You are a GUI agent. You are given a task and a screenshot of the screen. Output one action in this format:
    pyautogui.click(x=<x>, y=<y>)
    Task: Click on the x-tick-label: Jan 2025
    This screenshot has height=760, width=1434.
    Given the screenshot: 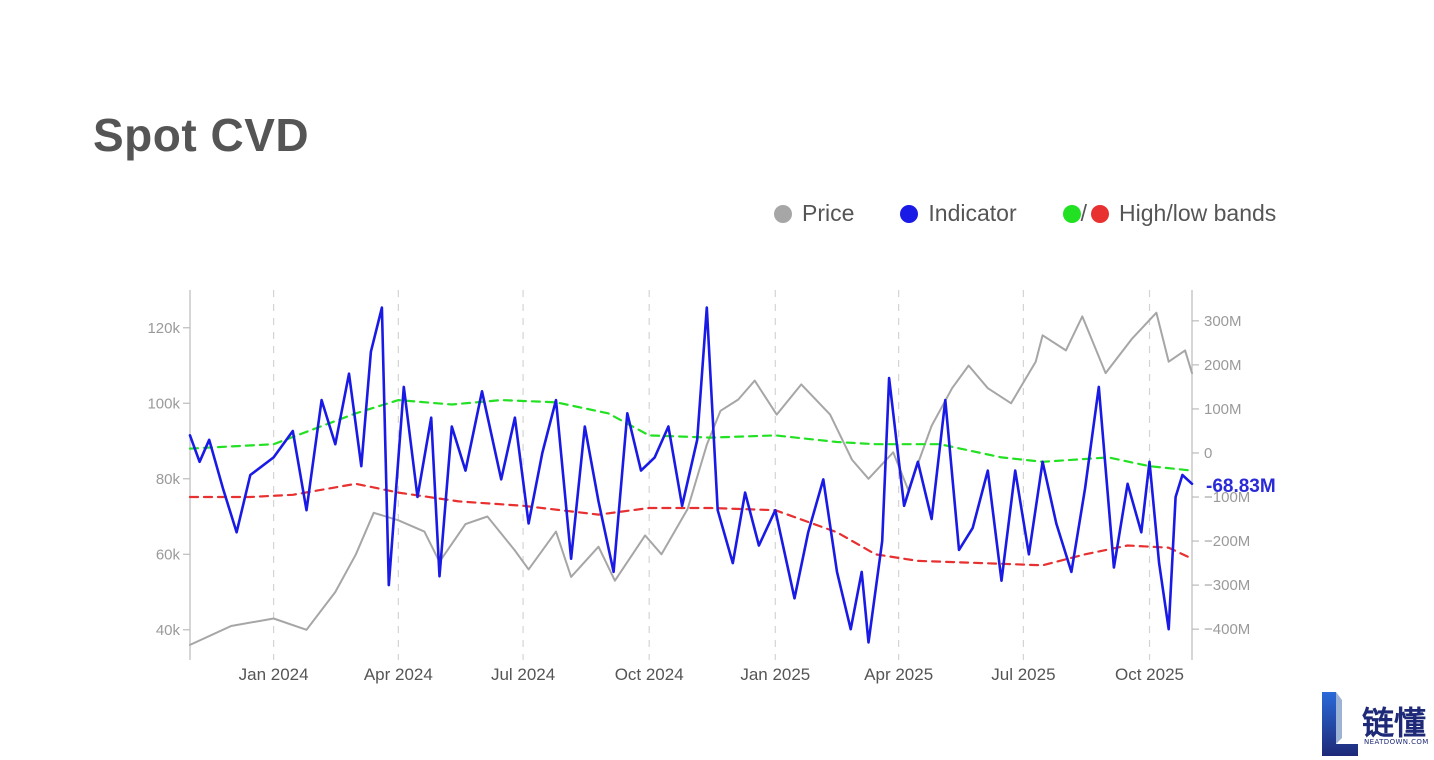 What is the action you would take?
    pyautogui.click(x=775, y=674)
    